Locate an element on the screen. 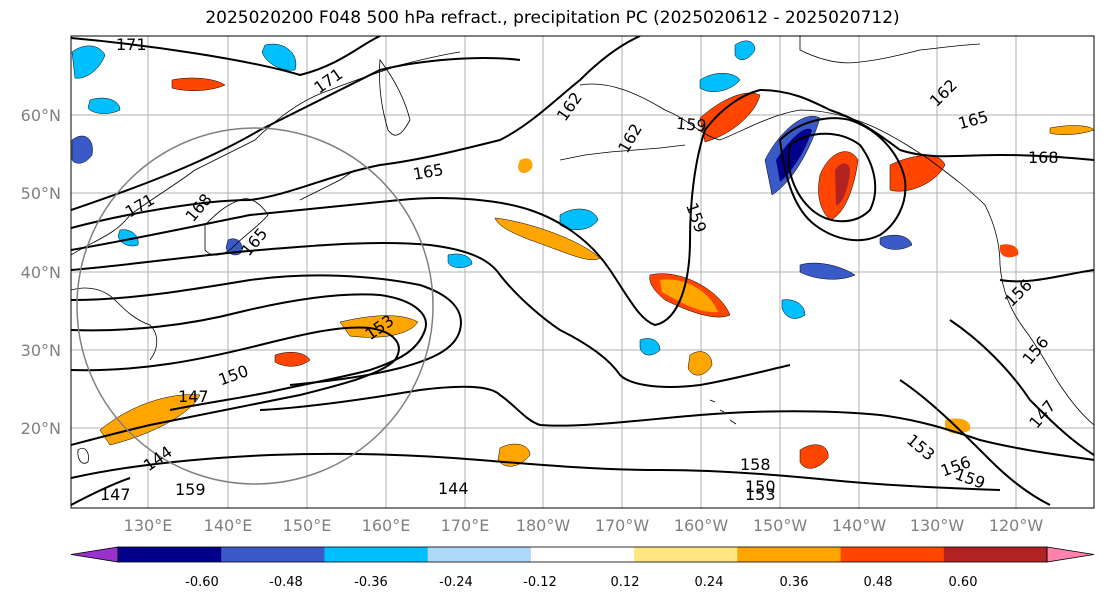 The image size is (1105, 601). colorbar is located at coordinates (582, 554).